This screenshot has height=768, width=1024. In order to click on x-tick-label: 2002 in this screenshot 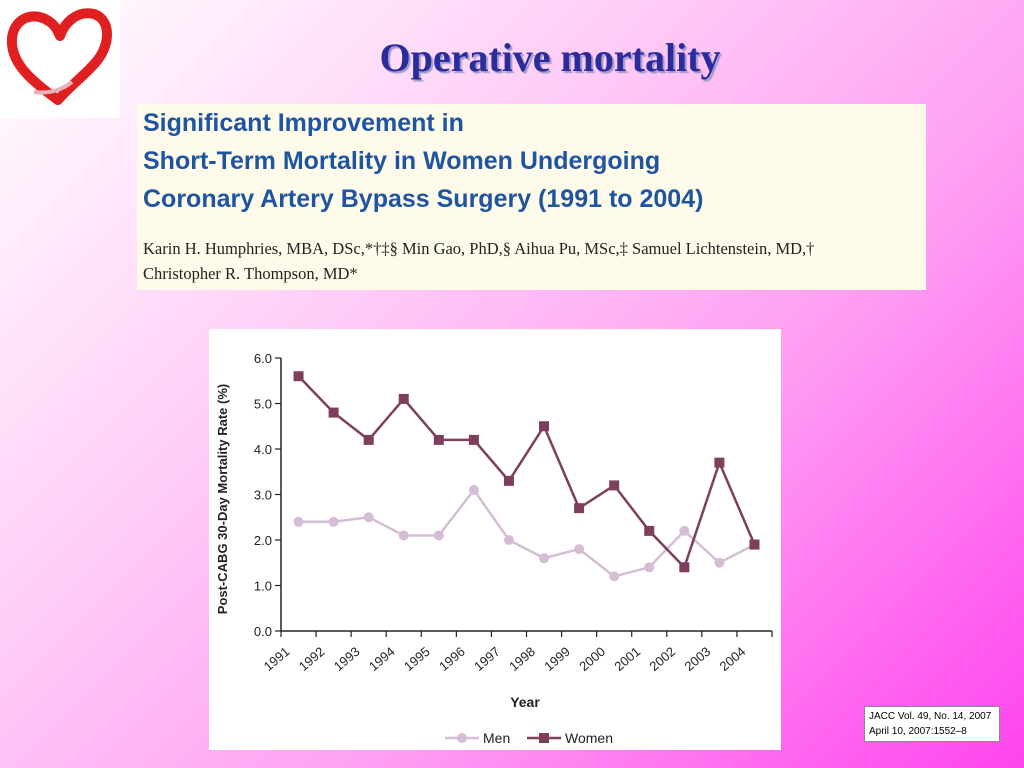, I will do `click(662, 659)`.